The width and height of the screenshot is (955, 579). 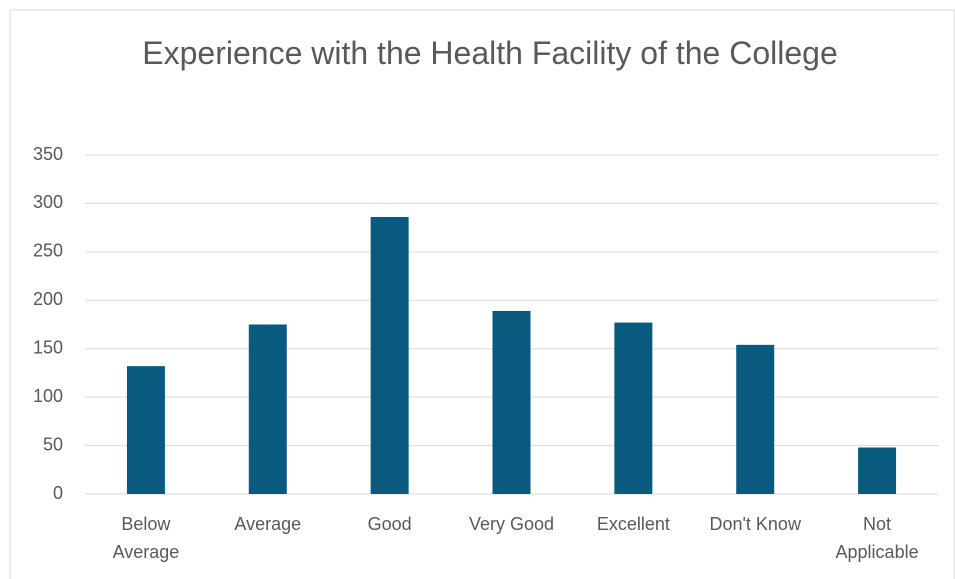 What do you see at coordinates (48, 154) in the screenshot?
I see `y-tick-label: 350` at bounding box center [48, 154].